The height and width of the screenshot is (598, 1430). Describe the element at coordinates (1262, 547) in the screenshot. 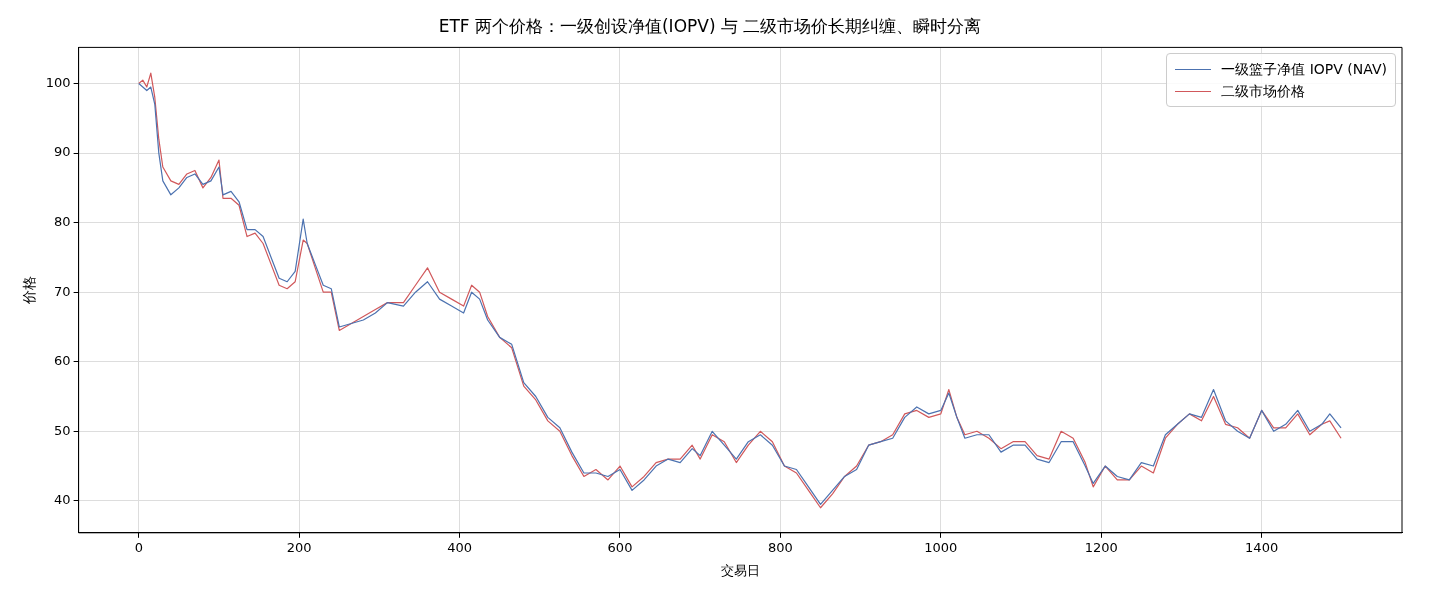

I see `x-tick-label: 1400` at that location.